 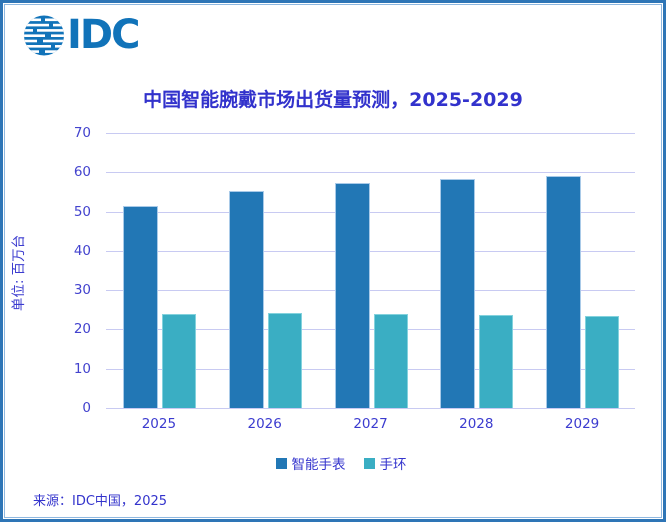 What do you see at coordinates (458, 293) in the screenshot?
I see `bar-2028-智能手表` at bounding box center [458, 293].